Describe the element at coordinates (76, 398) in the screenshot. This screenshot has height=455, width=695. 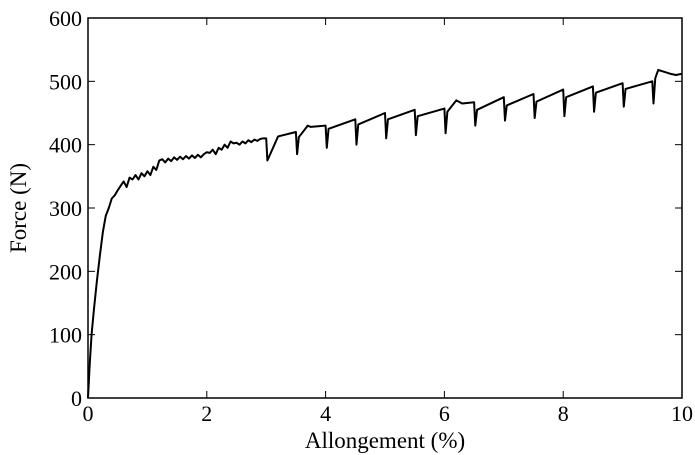
I see `y-tick-label: 0` at that location.